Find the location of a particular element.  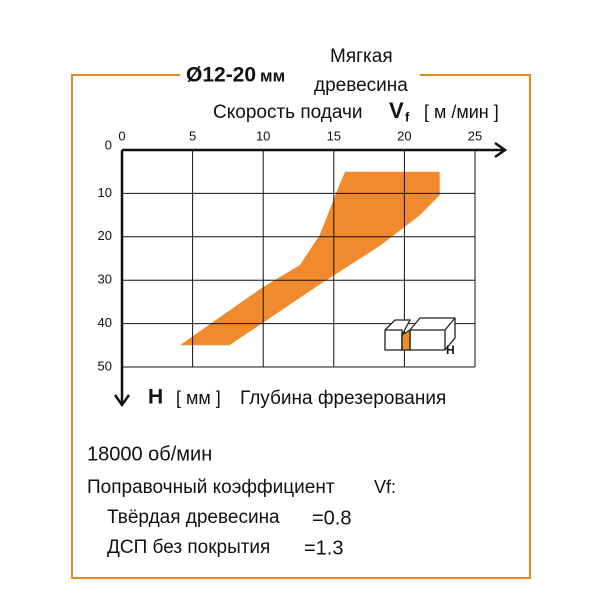

row-material: ДСП без покрытия is located at coordinates (188, 547).